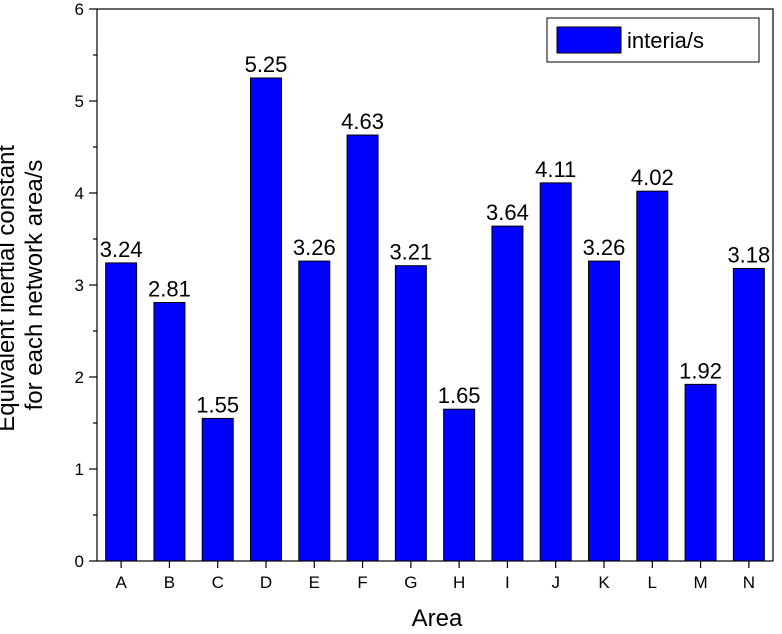 Image resolution: width=782 pixels, height=634 pixels. Describe the element at coordinates (266, 319) in the screenshot. I see `bar-D` at that location.